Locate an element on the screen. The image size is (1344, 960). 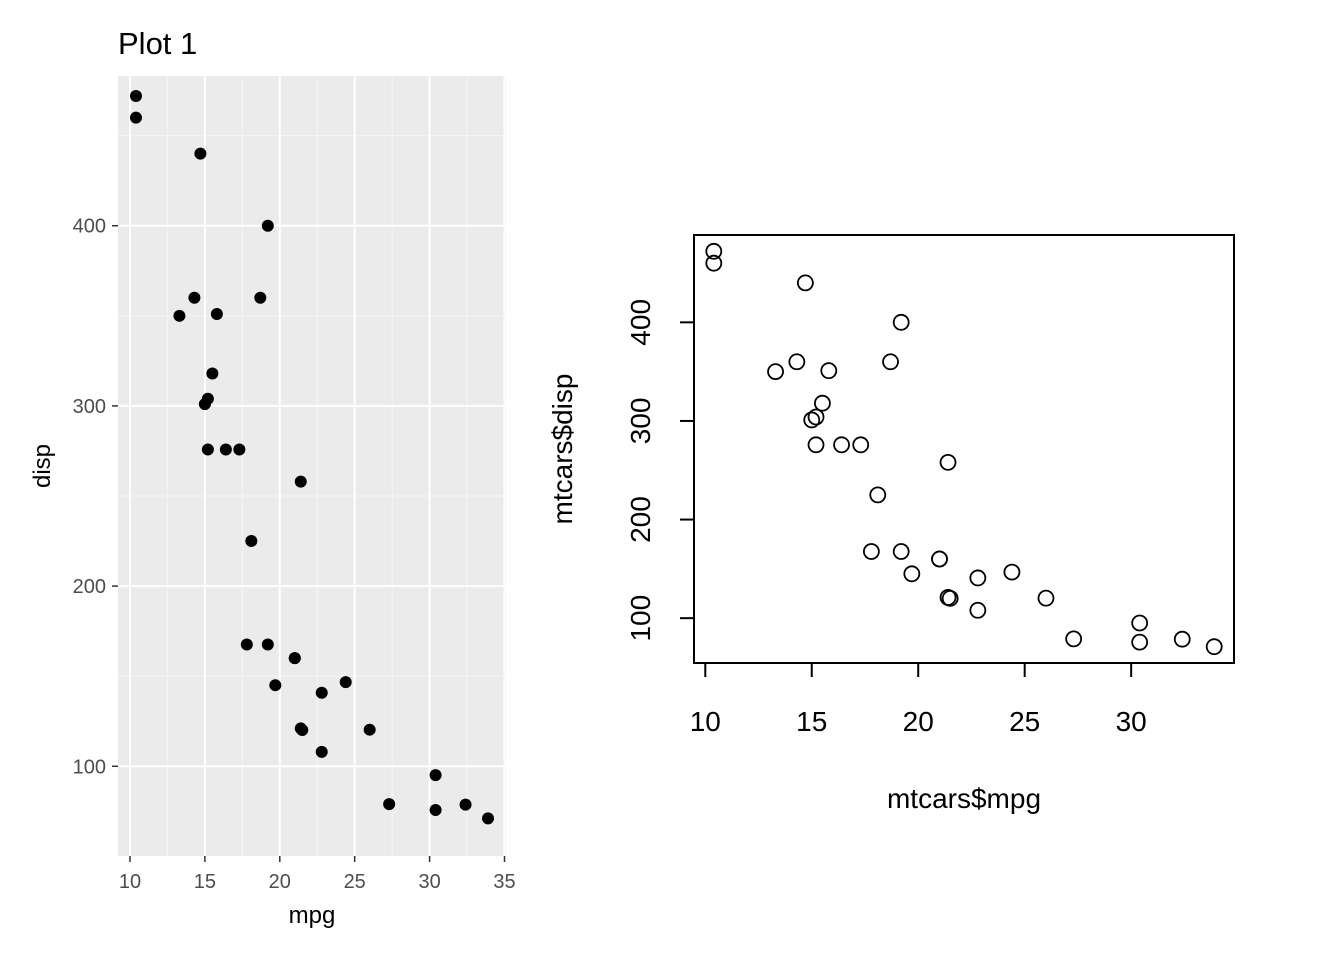
plot-2-x-label: mtcars$mpg is located at coordinates (964, 798).